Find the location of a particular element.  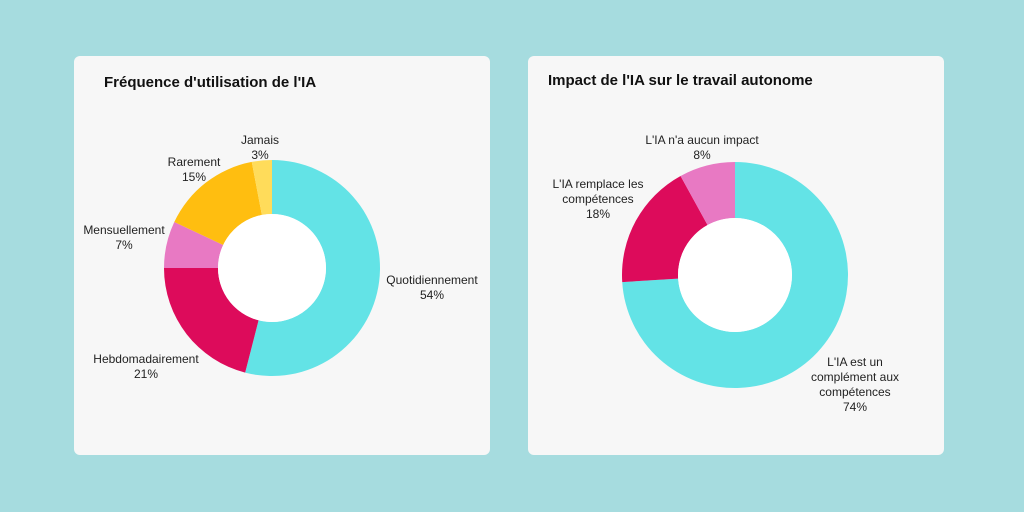

label-jamais: Jamais 3% is located at coordinates (260, 147).